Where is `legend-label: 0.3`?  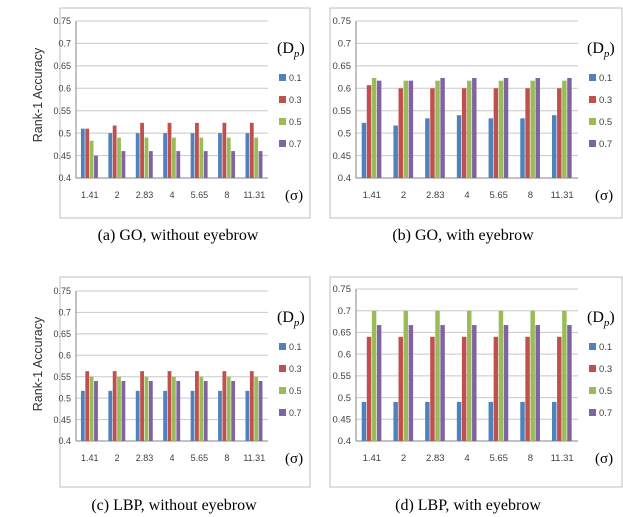
legend-label: 0.3 is located at coordinates (295, 100).